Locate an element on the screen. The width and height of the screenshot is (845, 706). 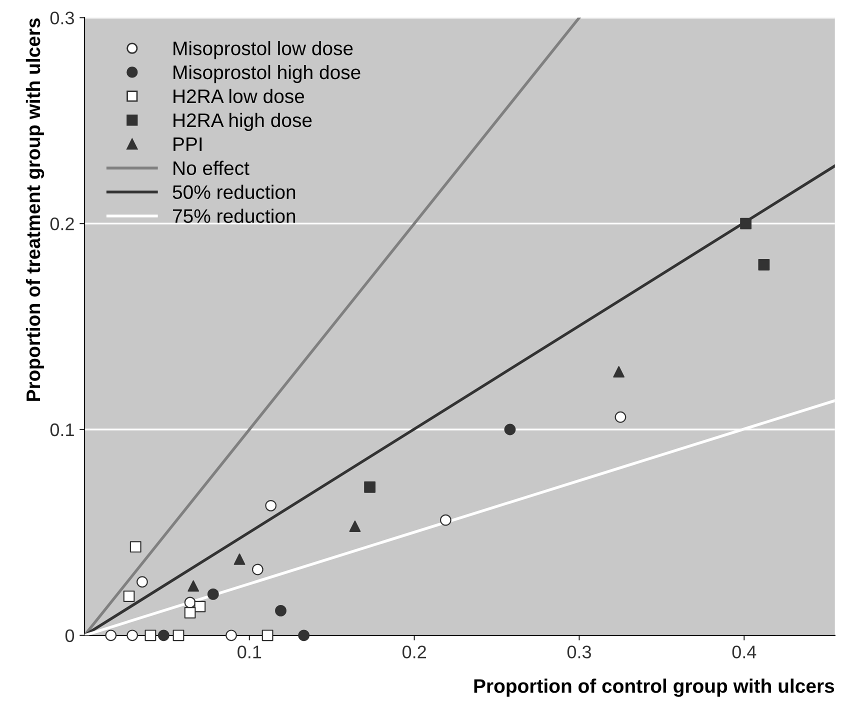
legend-label: Misoprostol low dose is located at coordinates (263, 50).